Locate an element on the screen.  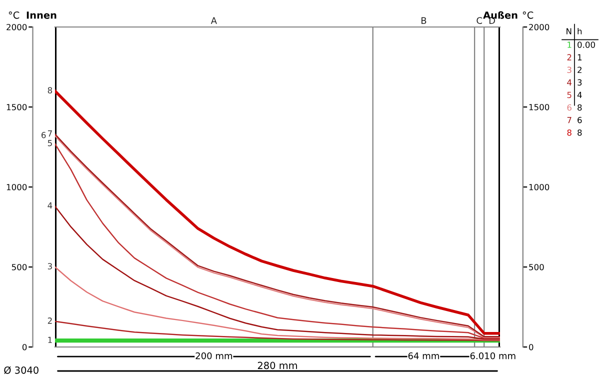
text: h is located at coordinates (580, 31).